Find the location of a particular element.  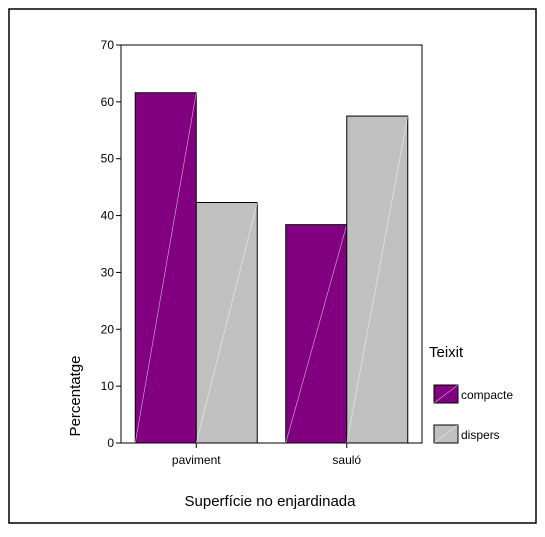

legend-label-compacte: compacte is located at coordinates (487, 395).